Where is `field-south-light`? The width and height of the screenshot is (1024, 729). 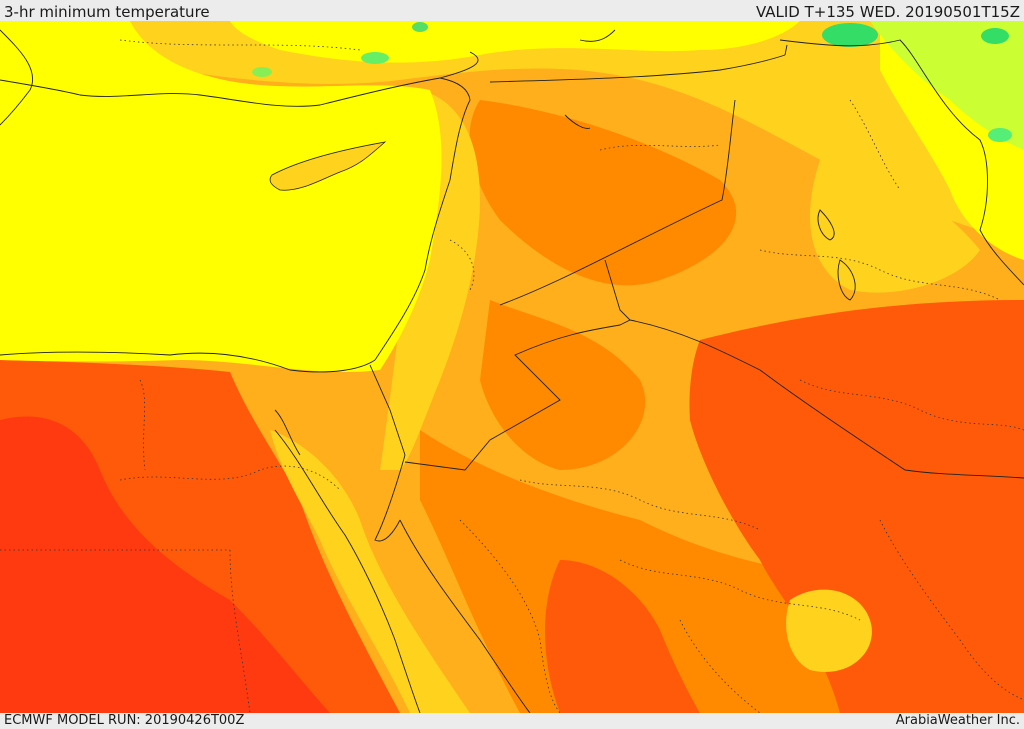
field-south-light is located at coordinates (829, 630).